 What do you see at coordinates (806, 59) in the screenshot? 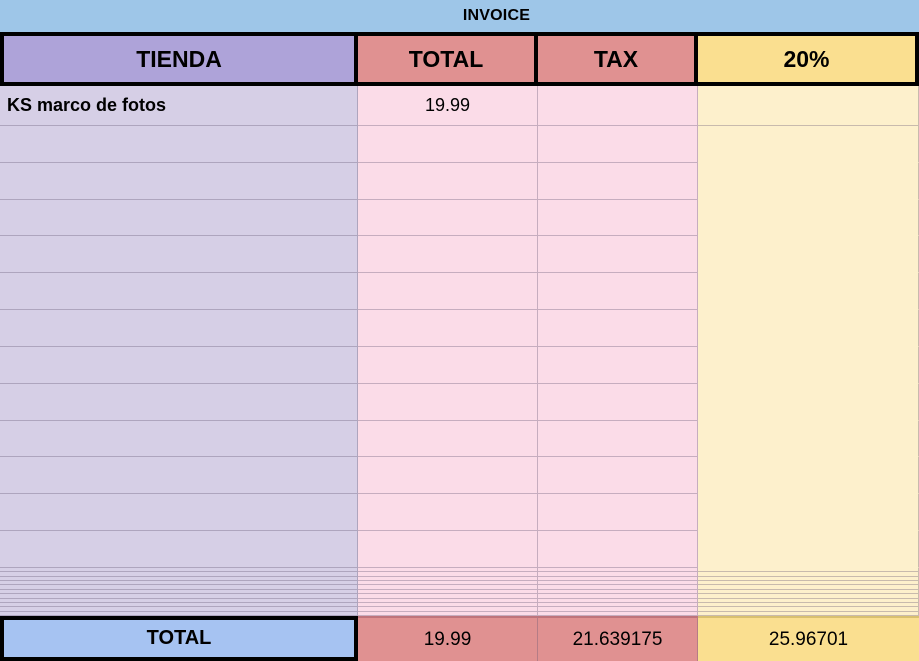
I see `header-cell-pct: 20%` at bounding box center [806, 59].